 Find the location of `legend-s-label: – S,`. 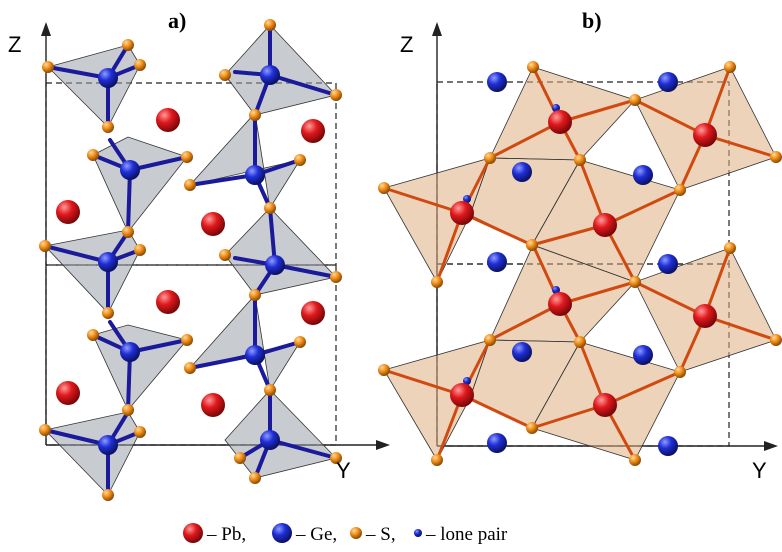

legend-s-label: – S, is located at coordinates (380, 534).